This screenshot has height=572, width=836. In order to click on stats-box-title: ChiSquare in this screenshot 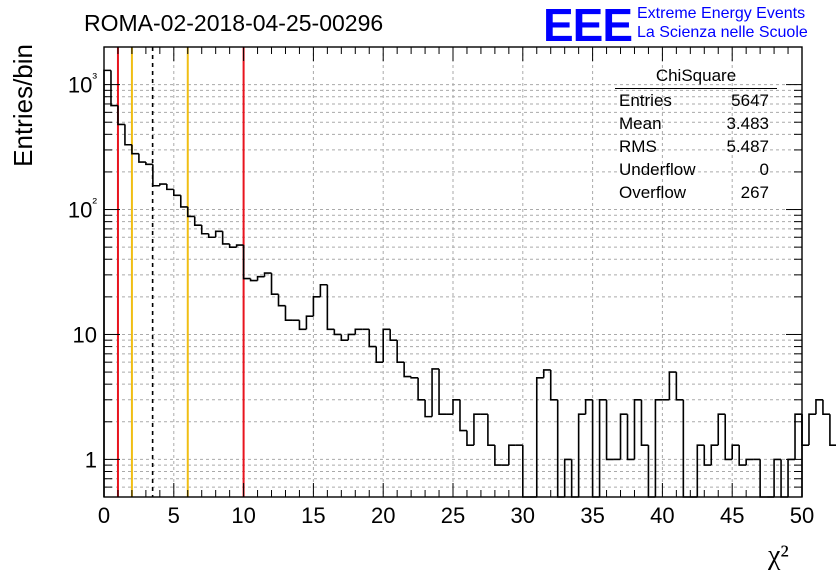, I will do `click(696, 77)`.